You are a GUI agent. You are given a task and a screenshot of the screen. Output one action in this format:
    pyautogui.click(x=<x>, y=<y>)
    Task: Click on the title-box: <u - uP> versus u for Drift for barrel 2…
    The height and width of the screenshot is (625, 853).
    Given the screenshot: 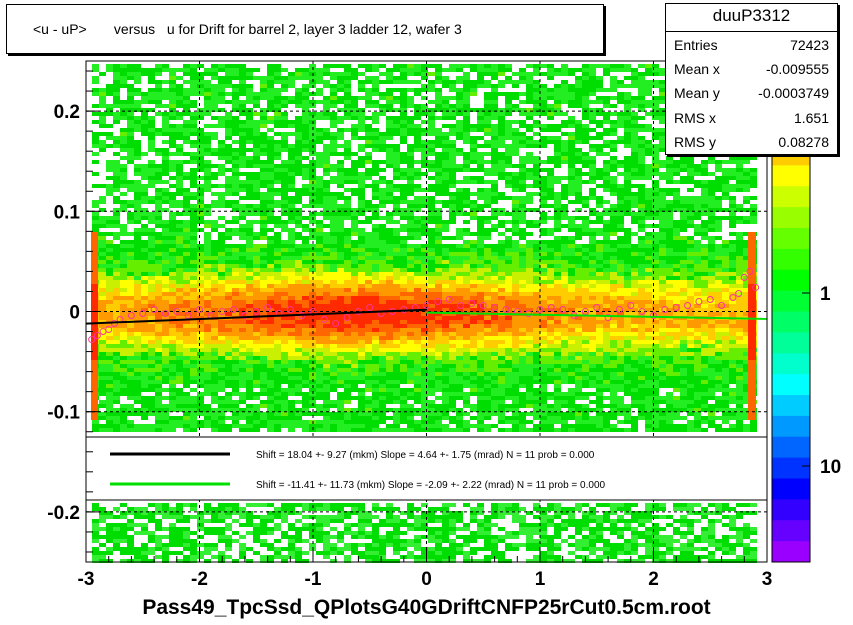 What is the action you would take?
    pyautogui.click(x=305, y=29)
    